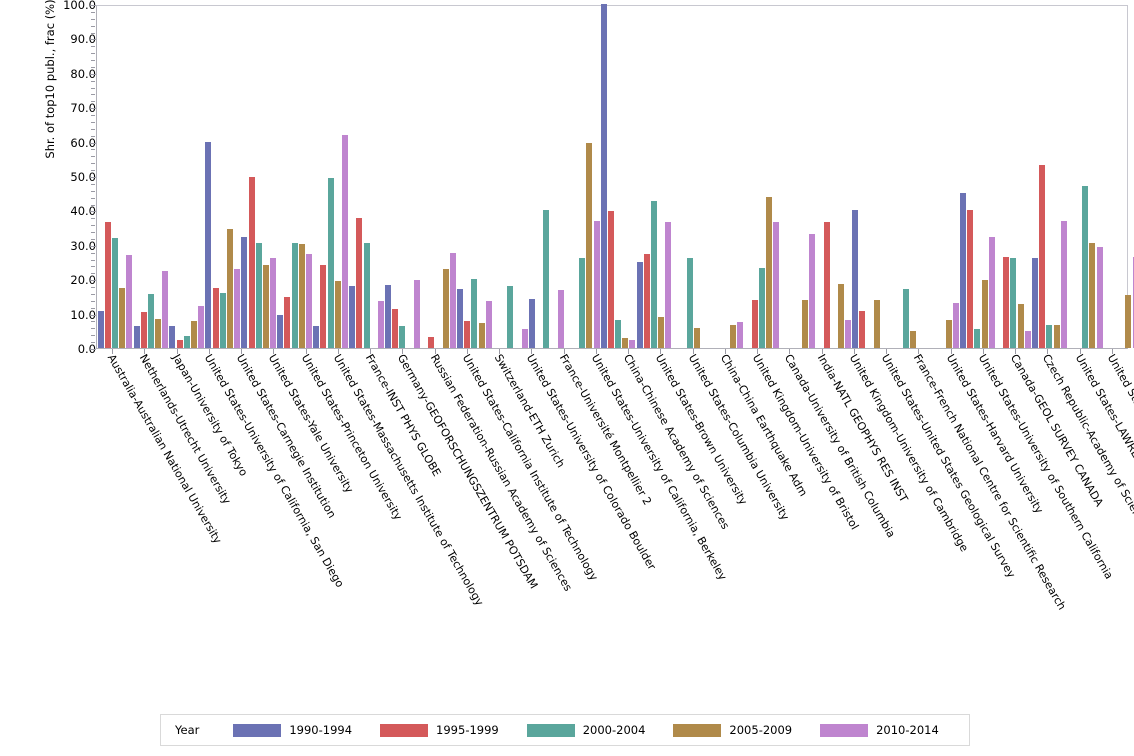  What do you see at coordinates (280, 730) in the screenshot?
I see `legend-item: 1990-1994` at bounding box center [280, 730].